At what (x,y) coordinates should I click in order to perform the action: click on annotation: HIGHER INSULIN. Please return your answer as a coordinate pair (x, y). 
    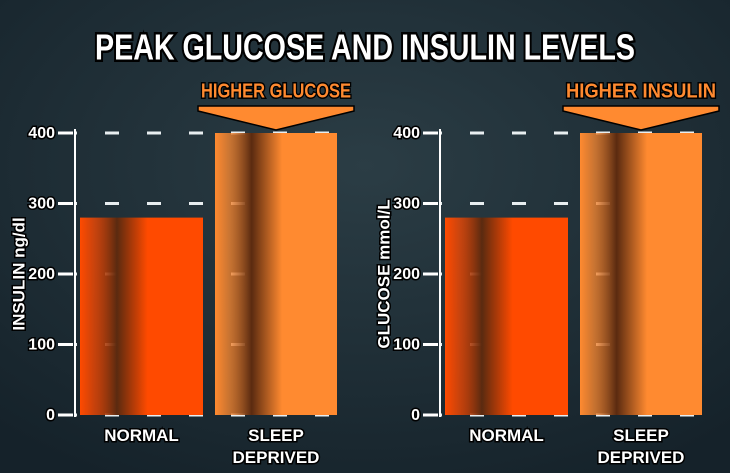
    Looking at the image, I should click on (641, 91).